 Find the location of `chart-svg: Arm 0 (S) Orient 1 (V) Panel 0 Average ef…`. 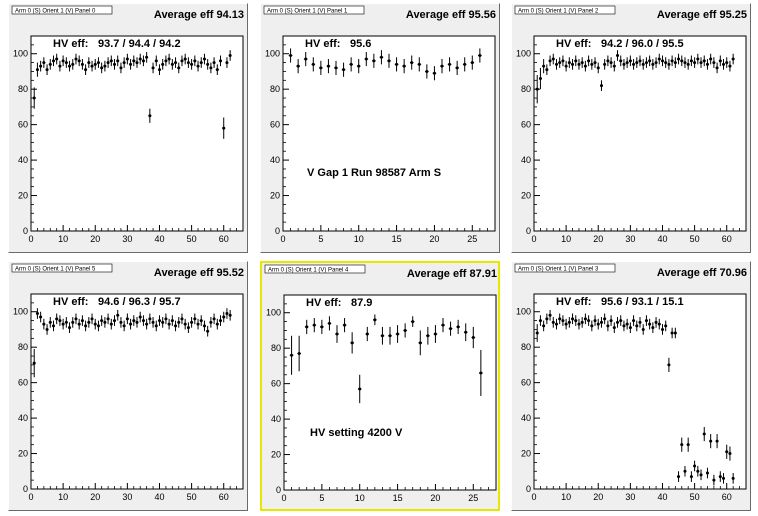

chart-svg: Arm 0 (S) Orient 1 (V) Panel 0 Average ef… is located at coordinates (127, 124).